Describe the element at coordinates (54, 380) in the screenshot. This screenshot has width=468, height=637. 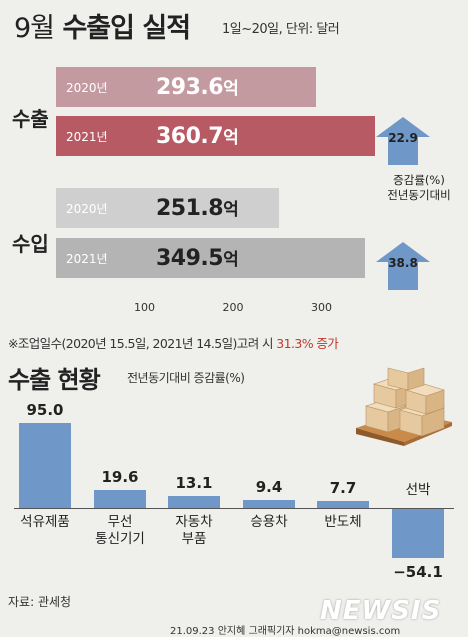
I see `section2-title: 수출 현황` at that location.